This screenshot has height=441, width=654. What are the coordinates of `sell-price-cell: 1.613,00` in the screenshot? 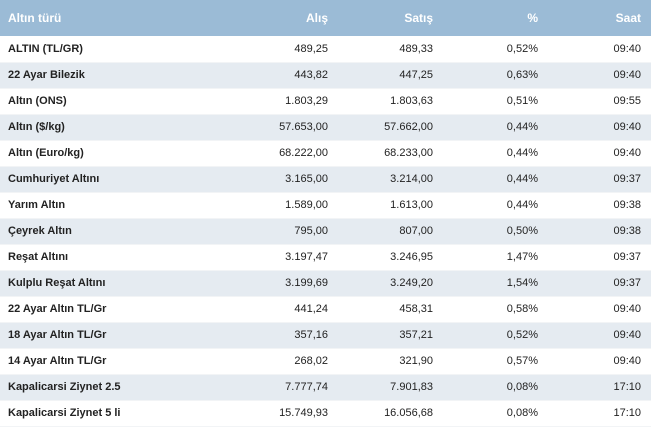 It's located at (390, 205).